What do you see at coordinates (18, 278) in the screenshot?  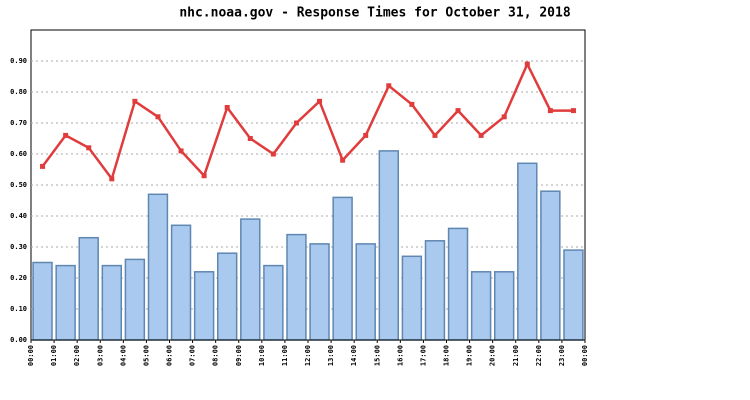 I see `y-tick-label: 0.20` at bounding box center [18, 278].